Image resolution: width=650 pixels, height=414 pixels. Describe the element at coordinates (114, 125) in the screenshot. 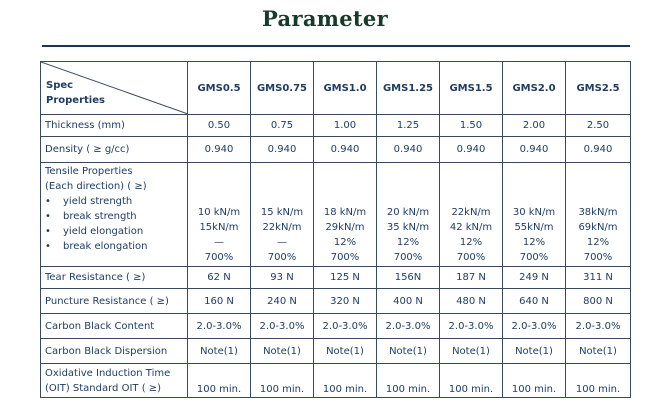

I see `row-label: Thickness (mm)` at that location.